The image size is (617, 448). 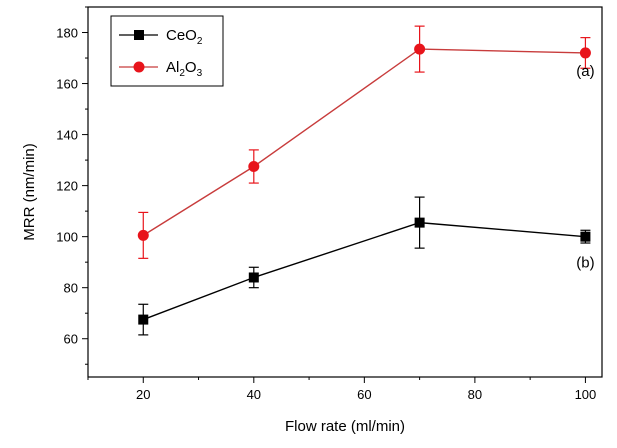 I want to click on y-axis-label: MRR (nm/min), so click(x=29, y=192).